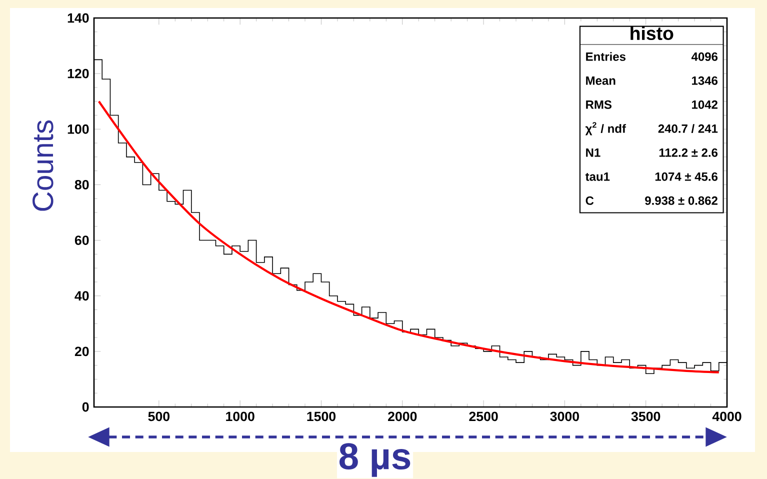 The image size is (767, 479). Describe the element at coordinates (599, 104) in the screenshot. I see `annotation: RMS` at that location.